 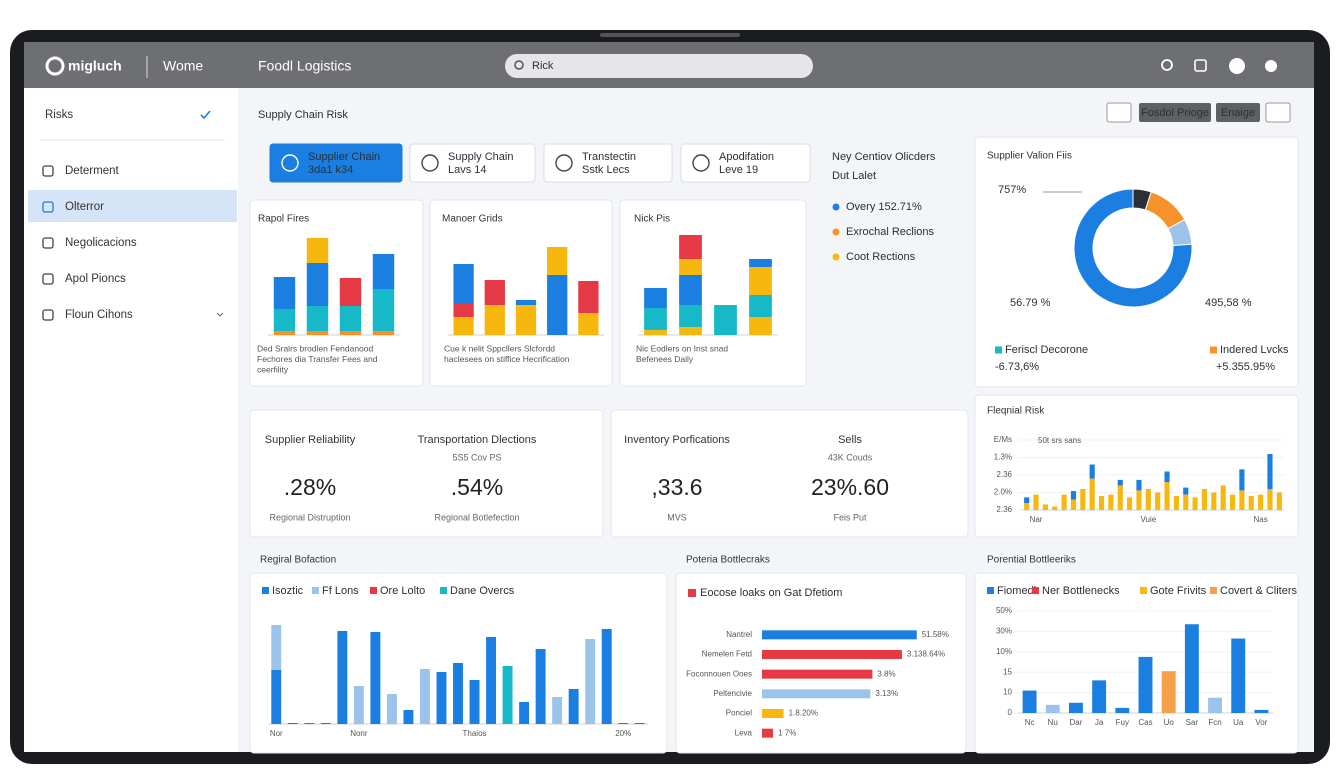 What do you see at coordinates (1010, 712) in the screenshot?
I see `y-tick-label: 0` at bounding box center [1010, 712].